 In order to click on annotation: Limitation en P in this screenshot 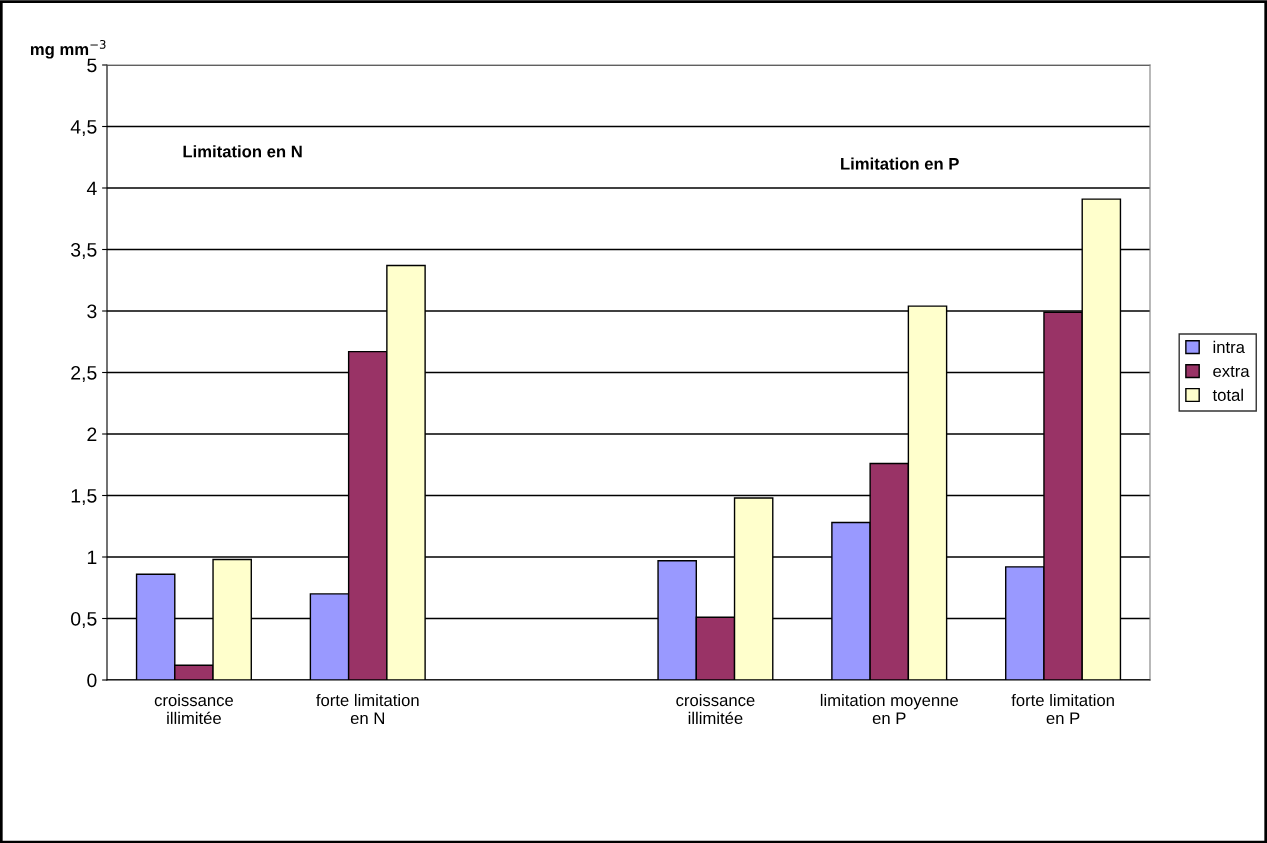, I will do `click(900, 163)`.